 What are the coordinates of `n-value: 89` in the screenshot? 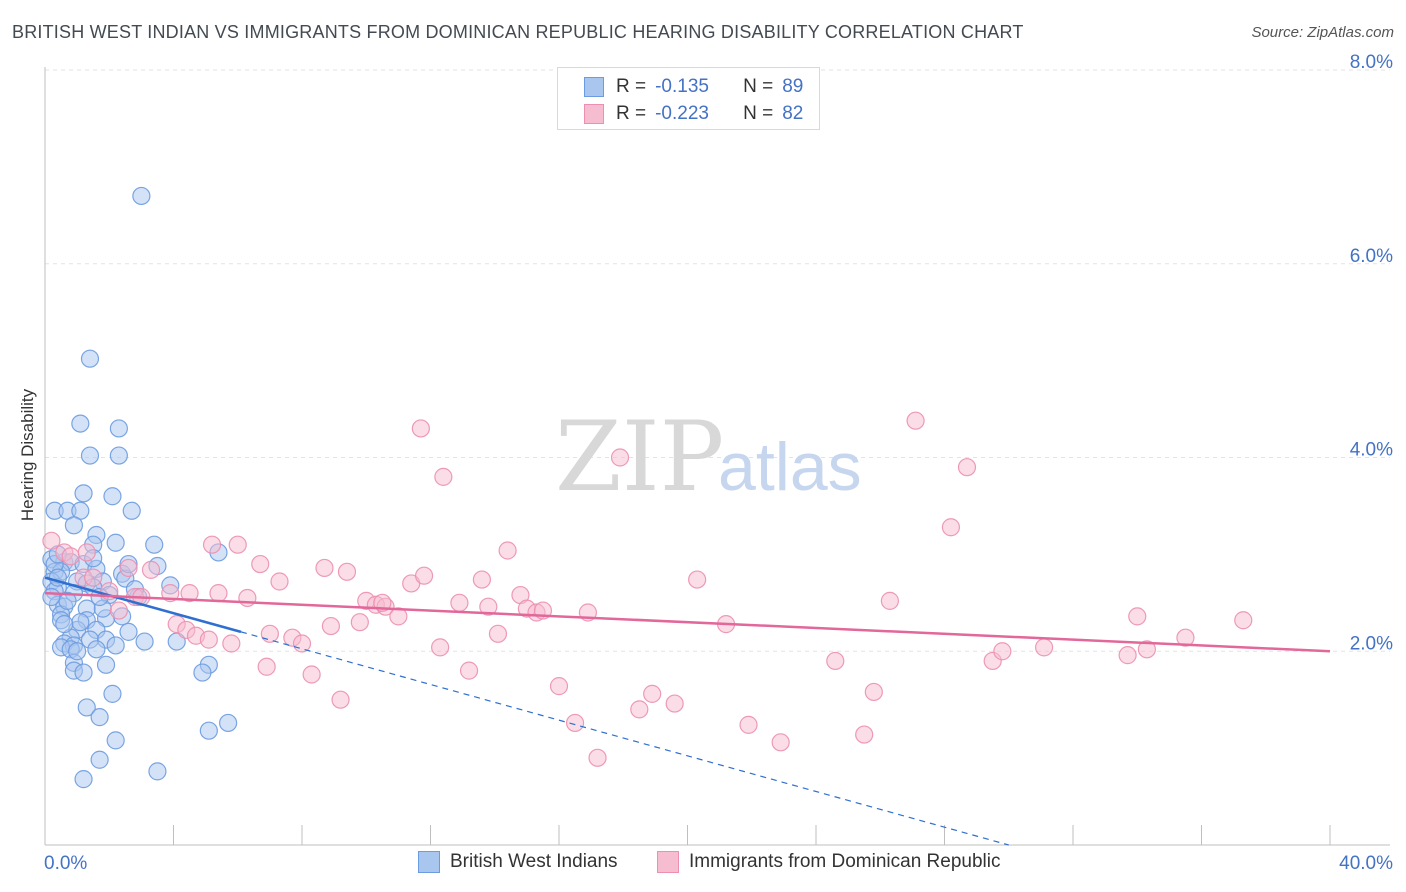 It's located at (793, 86).